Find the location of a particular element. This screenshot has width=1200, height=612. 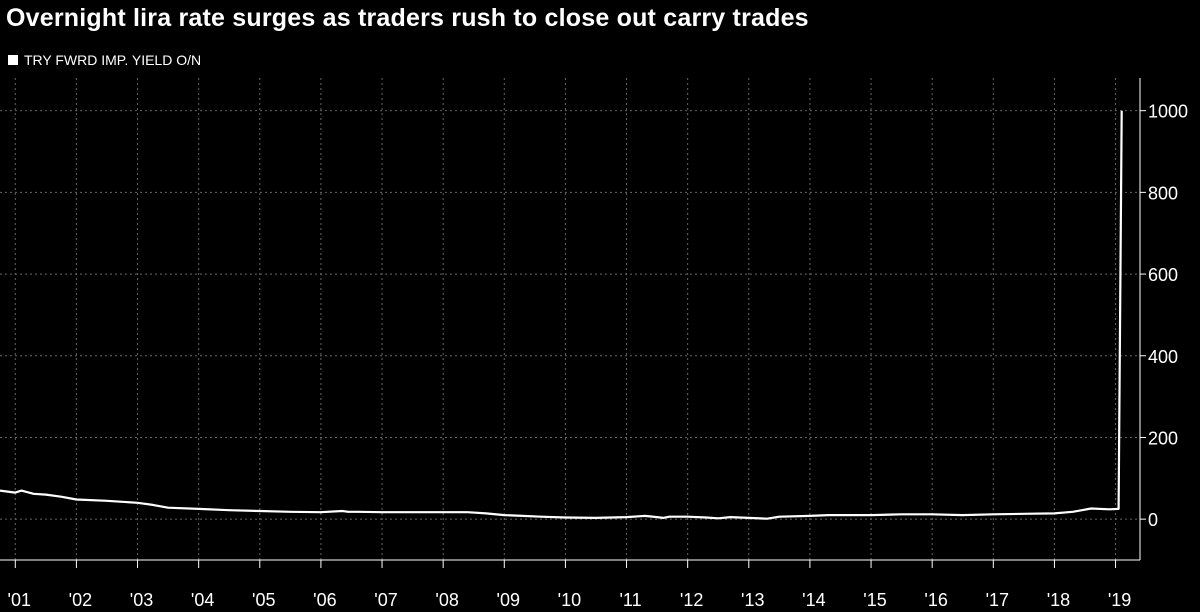

x-tick-label: '12 is located at coordinates (691, 600).